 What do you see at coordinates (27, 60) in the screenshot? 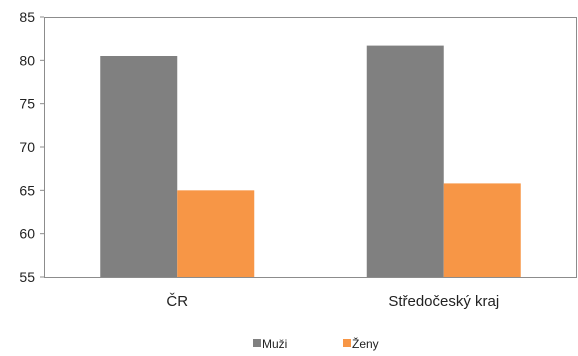
I see `y-tick-label: 80` at bounding box center [27, 60].